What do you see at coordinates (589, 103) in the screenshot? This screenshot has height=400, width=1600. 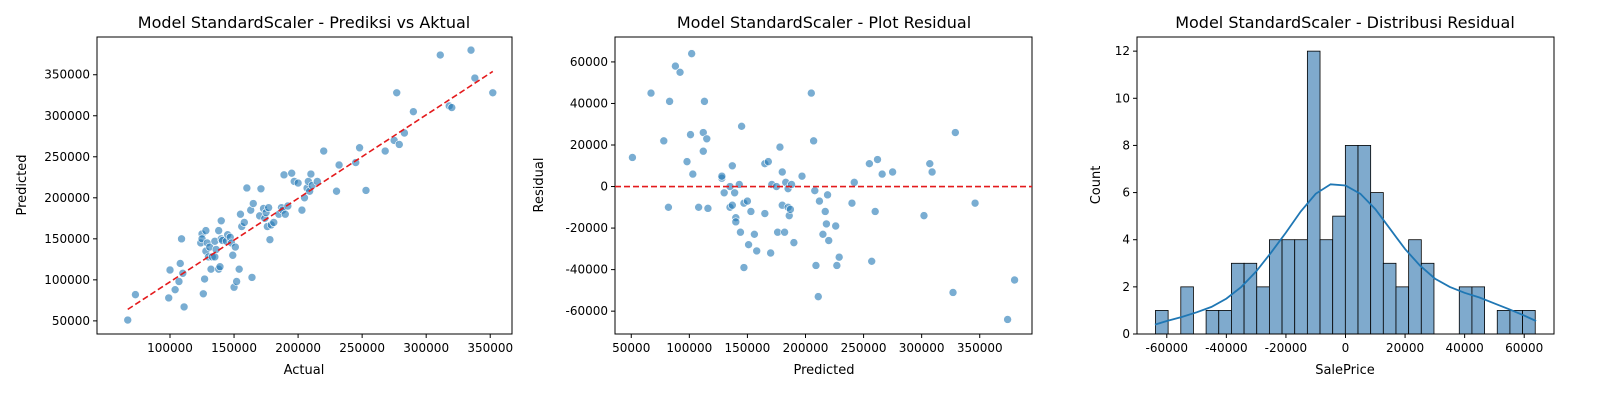 I see `y-tick-label: 40000` at bounding box center [589, 103].